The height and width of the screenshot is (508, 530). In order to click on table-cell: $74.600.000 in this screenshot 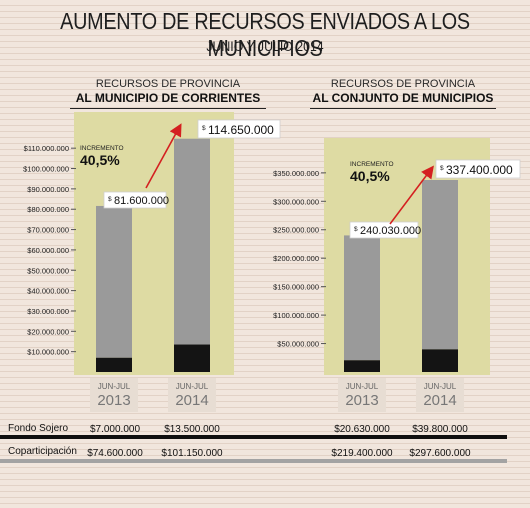, I will do `click(115, 453)`.